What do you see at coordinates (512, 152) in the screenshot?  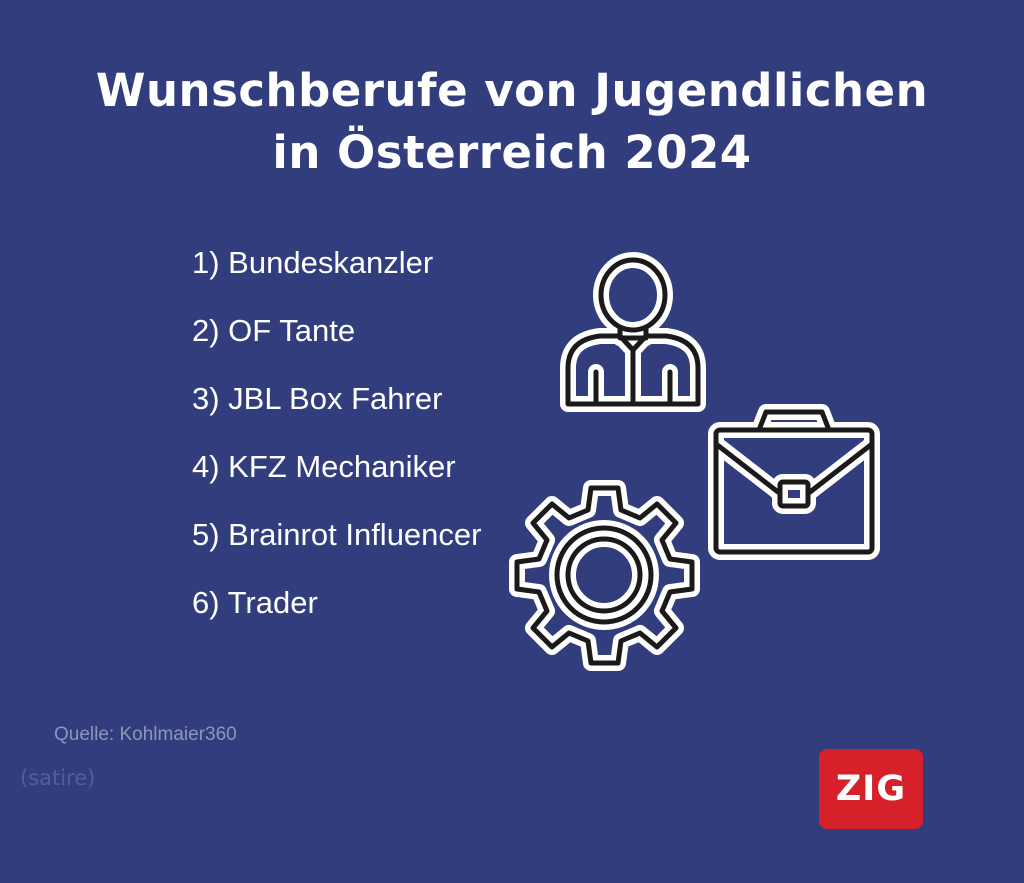 I see `title-line-2: in Österreich 2024` at bounding box center [512, 152].